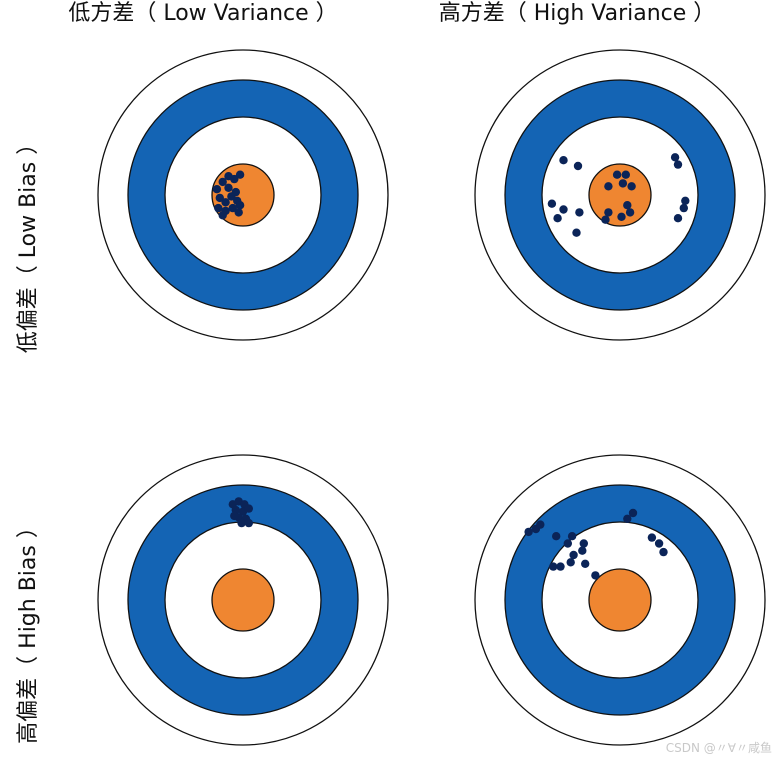 This screenshot has width=778, height=760. What do you see at coordinates (202, 13) in the screenshot?
I see `column-title-low-variance: 低方差（ Low Variance ）` at bounding box center [202, 13].